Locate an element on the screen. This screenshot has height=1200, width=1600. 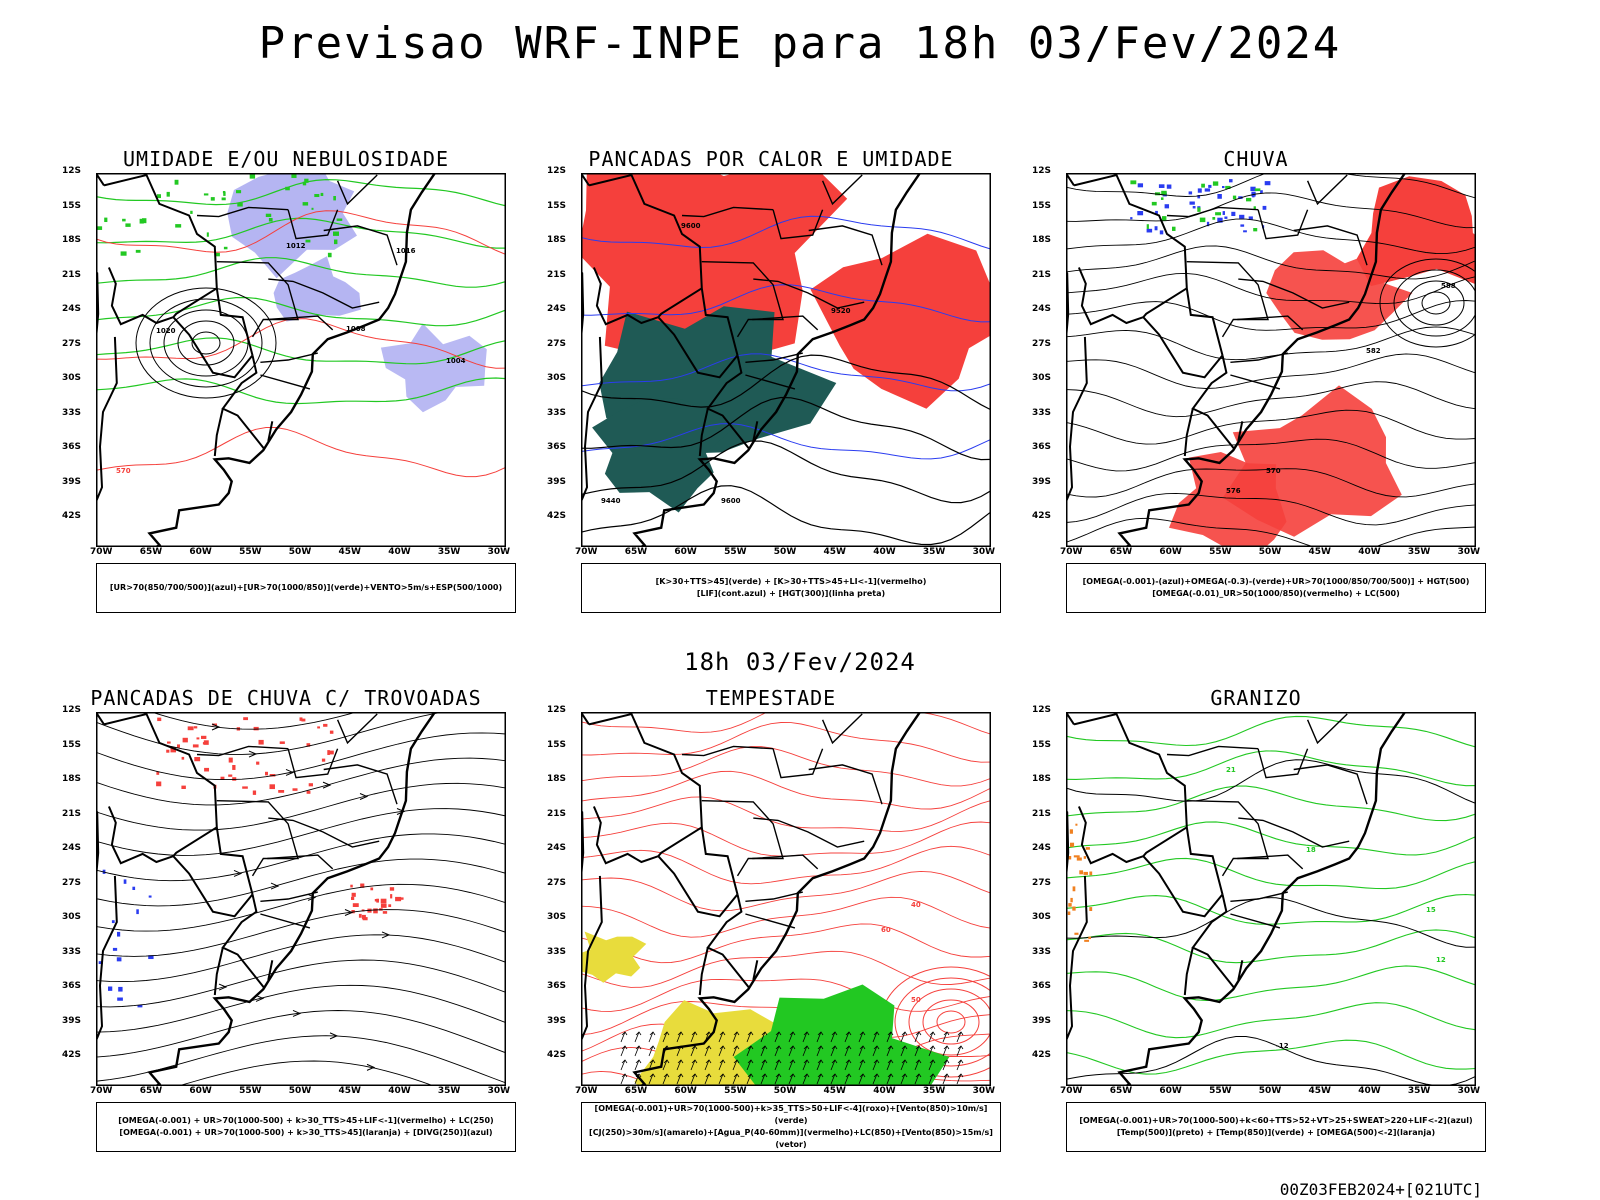
panel-title: GRANIZO is located at coordinates (1256, 698).